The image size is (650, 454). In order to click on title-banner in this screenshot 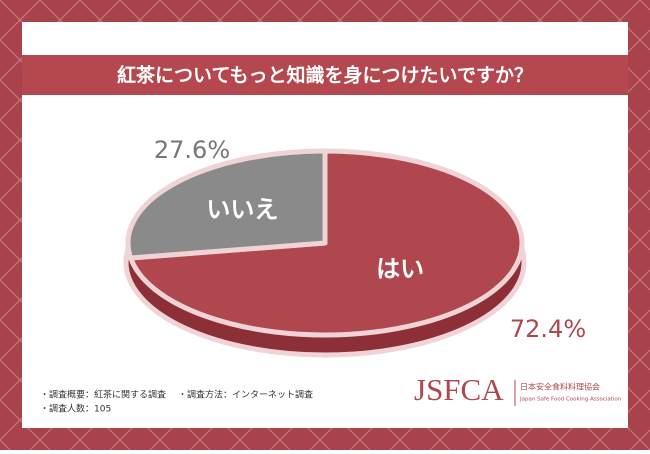, I will do `click(325, 75)`.